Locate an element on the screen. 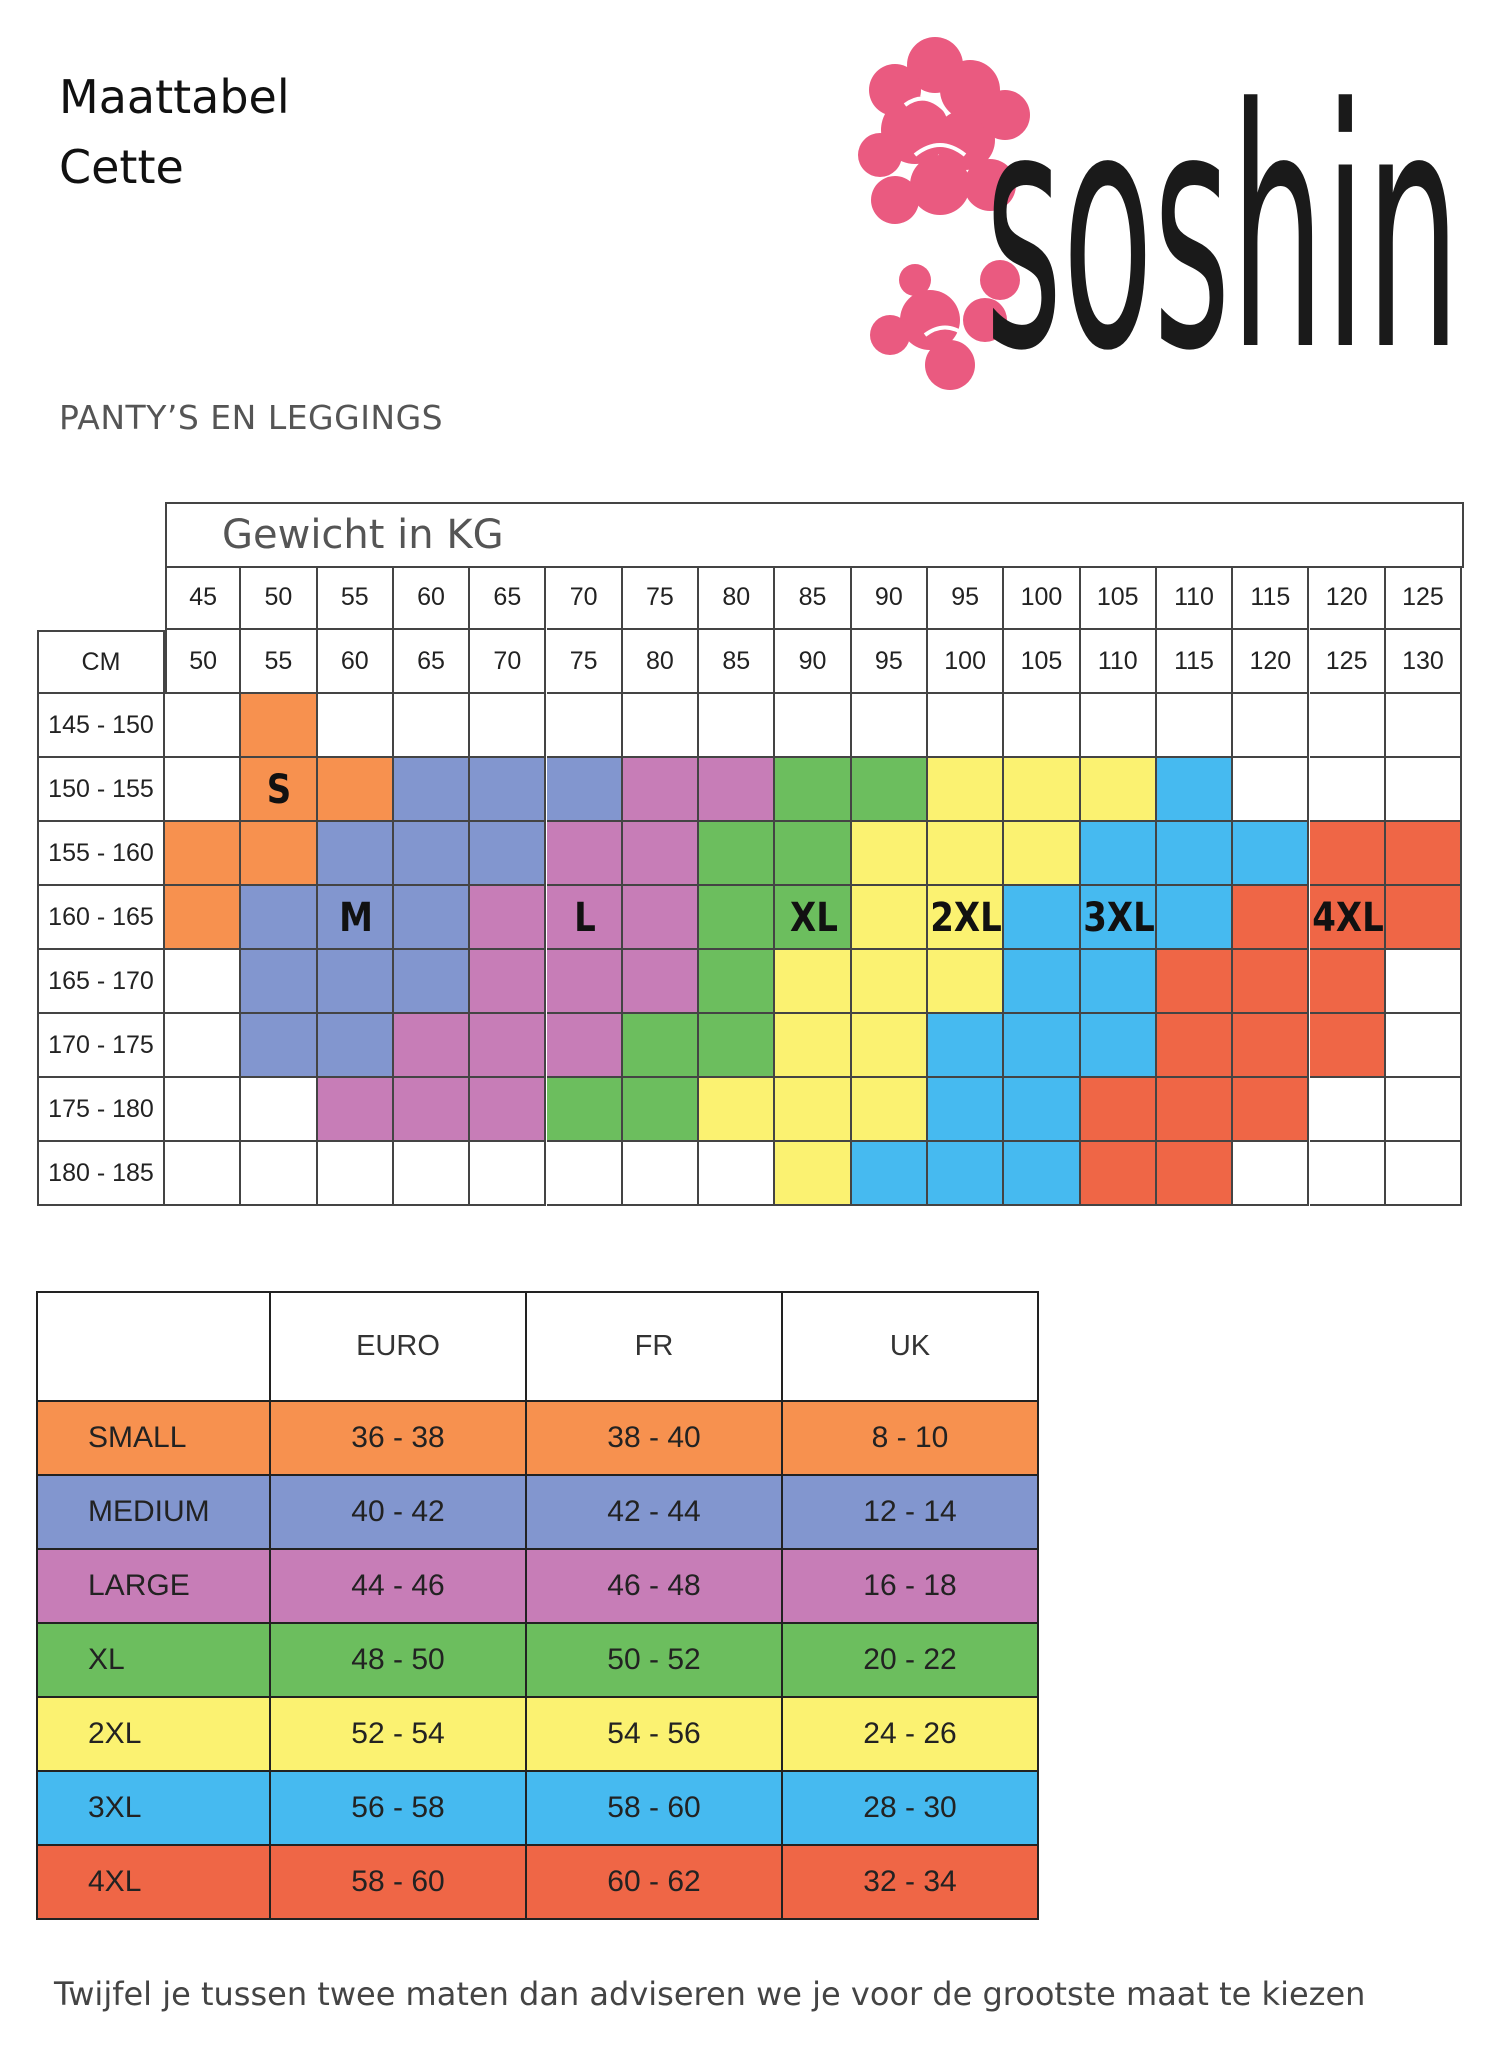  weight-to-cell: 115 is located at coordinates (1195, 662).